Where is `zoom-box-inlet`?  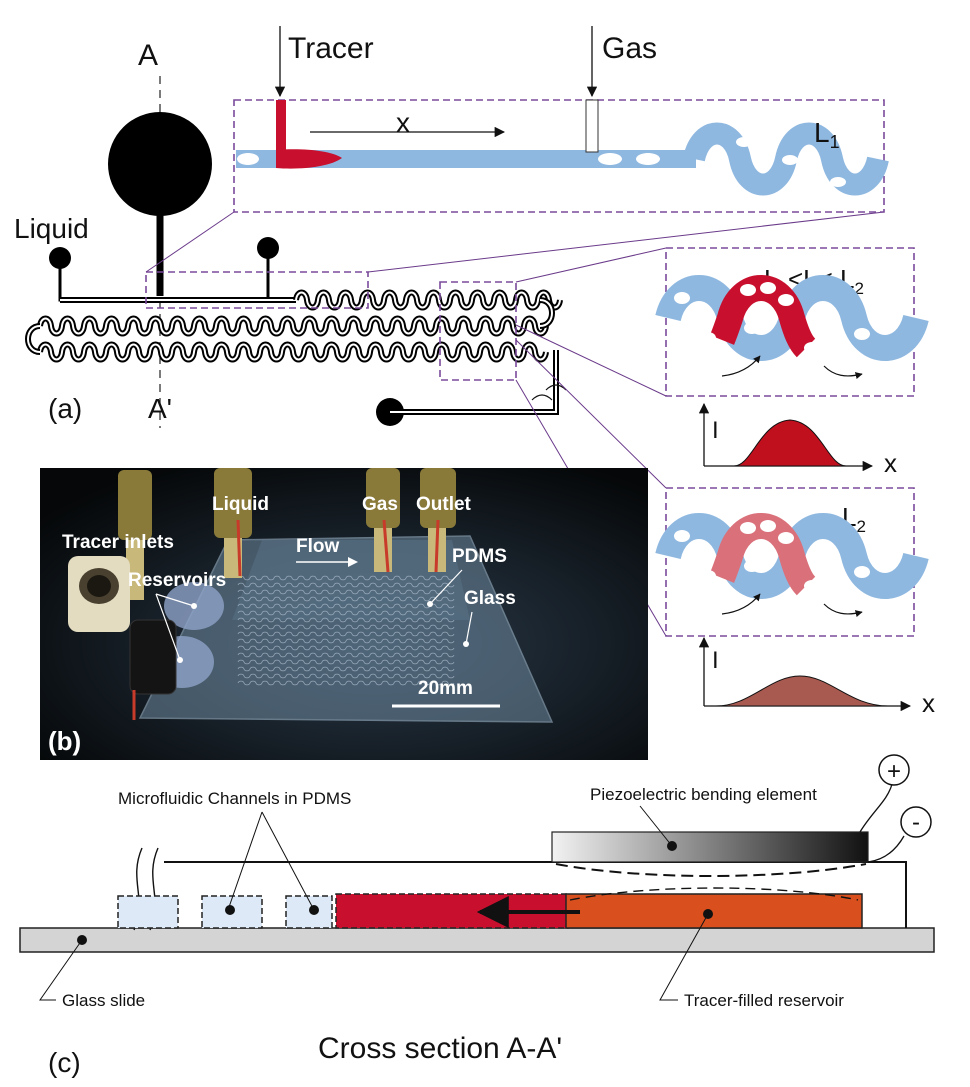 zoom-box-inlet is located at coordinates (257, 290).